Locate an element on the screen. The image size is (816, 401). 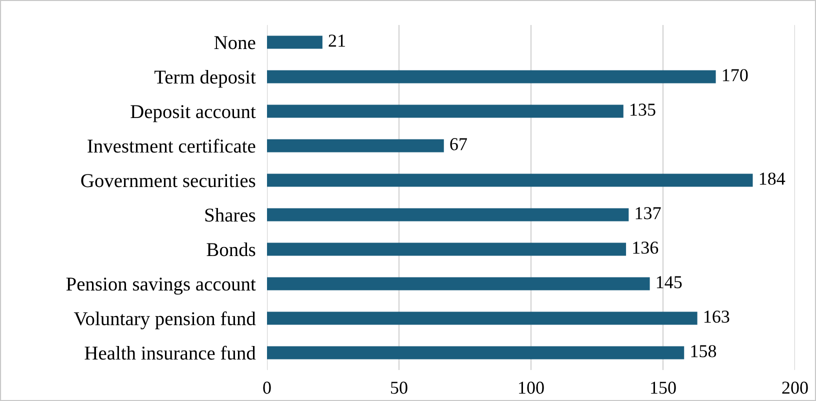
x-tick-label: 50 is located at coordinates (399, 388).